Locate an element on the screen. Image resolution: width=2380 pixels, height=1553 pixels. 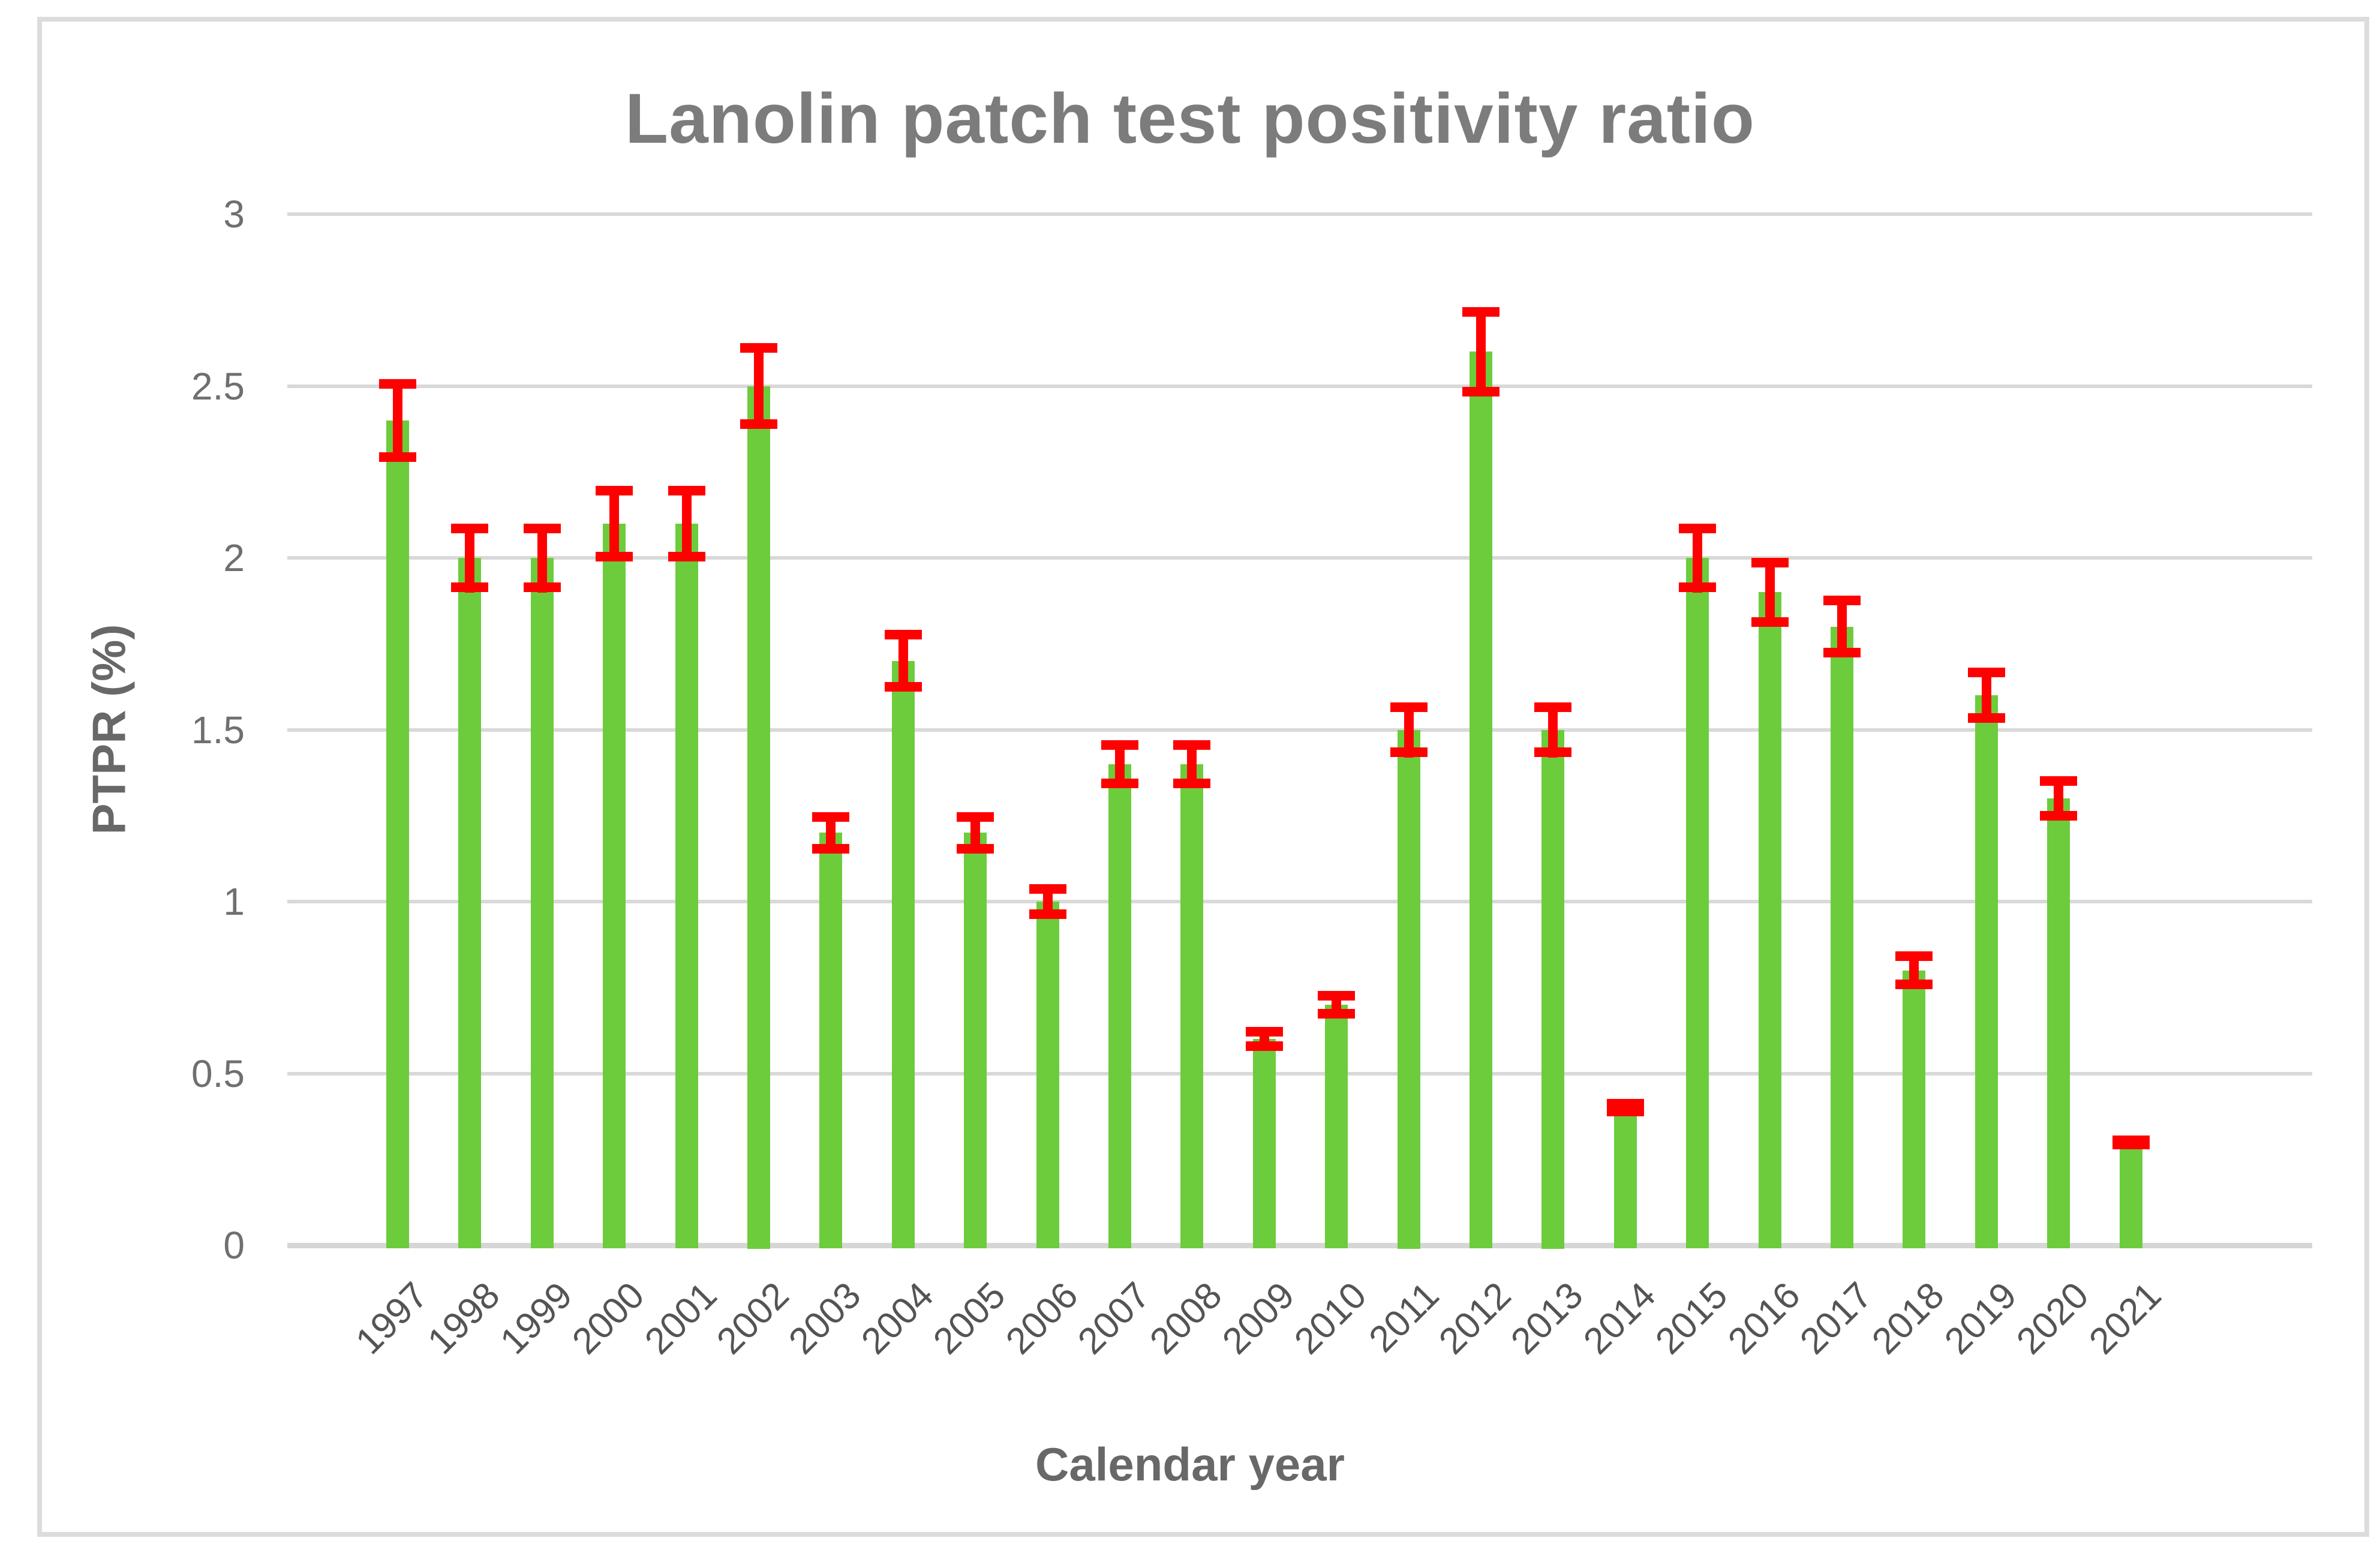
bar-2008 is located at coordinates (1192, 1006).